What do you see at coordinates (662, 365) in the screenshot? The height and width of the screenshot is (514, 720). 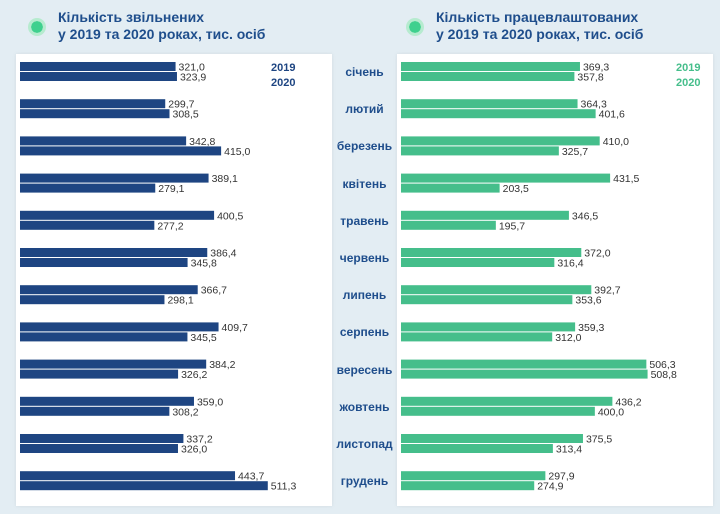 I see `employed-value-label-2019-9: 506,3` at bounding box center [662, 365].